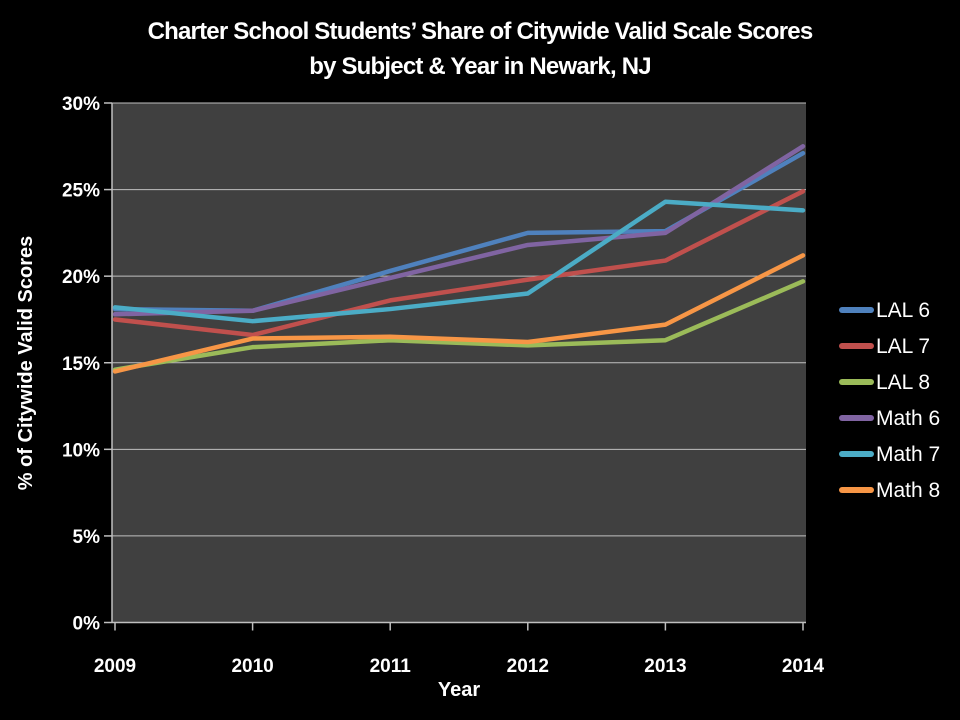  Describe the element at coordinates (908, 454) in the screenshot. I see `legend-label: Math 7` at that location.